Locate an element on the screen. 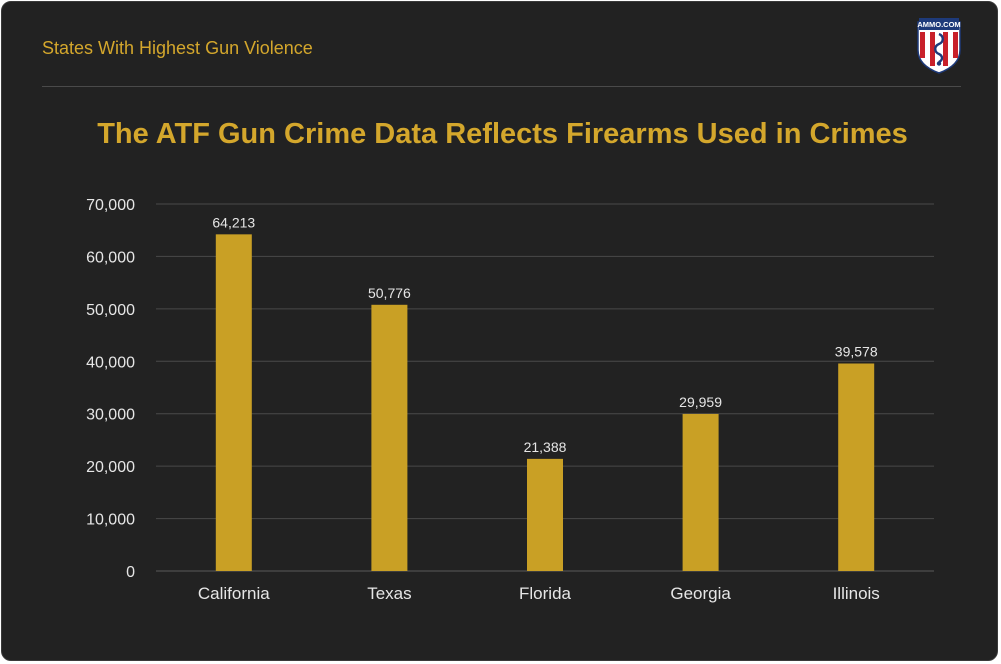 The width and height of the screenshot is (1001, 664). bar-illinois is located at coordinates (856, 467).